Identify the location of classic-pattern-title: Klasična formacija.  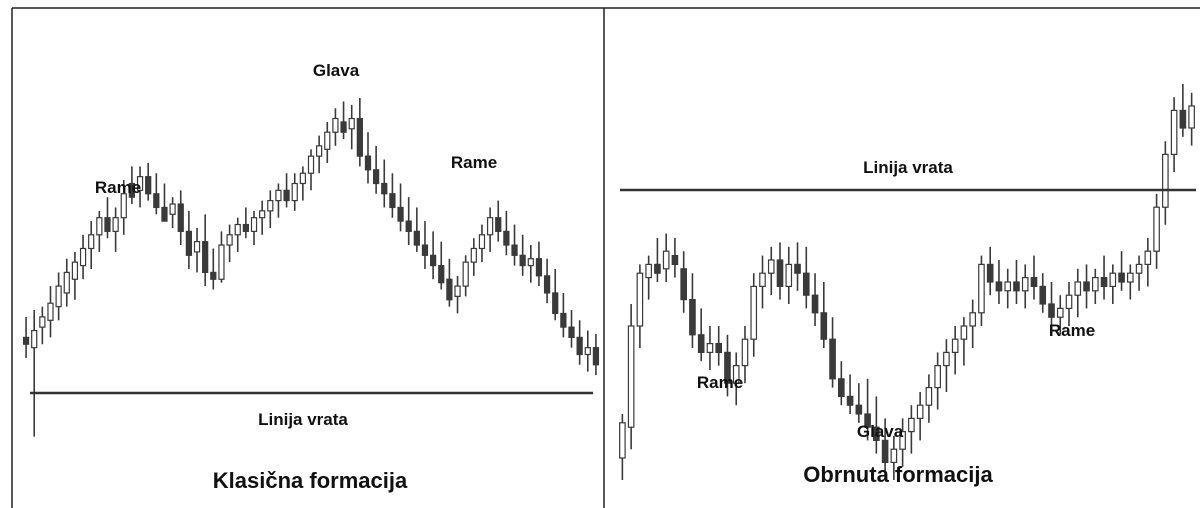
(310, 480).